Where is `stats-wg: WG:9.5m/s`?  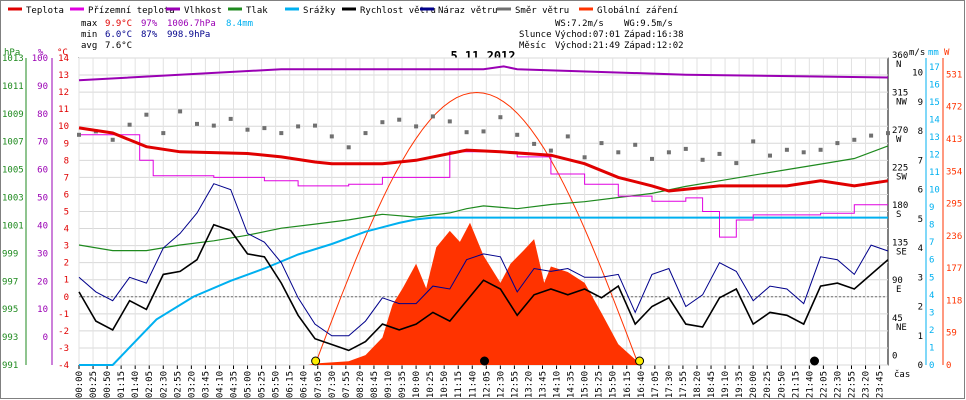 stats-wg: WG:9.5m/s is located at coordinates (648, 24).